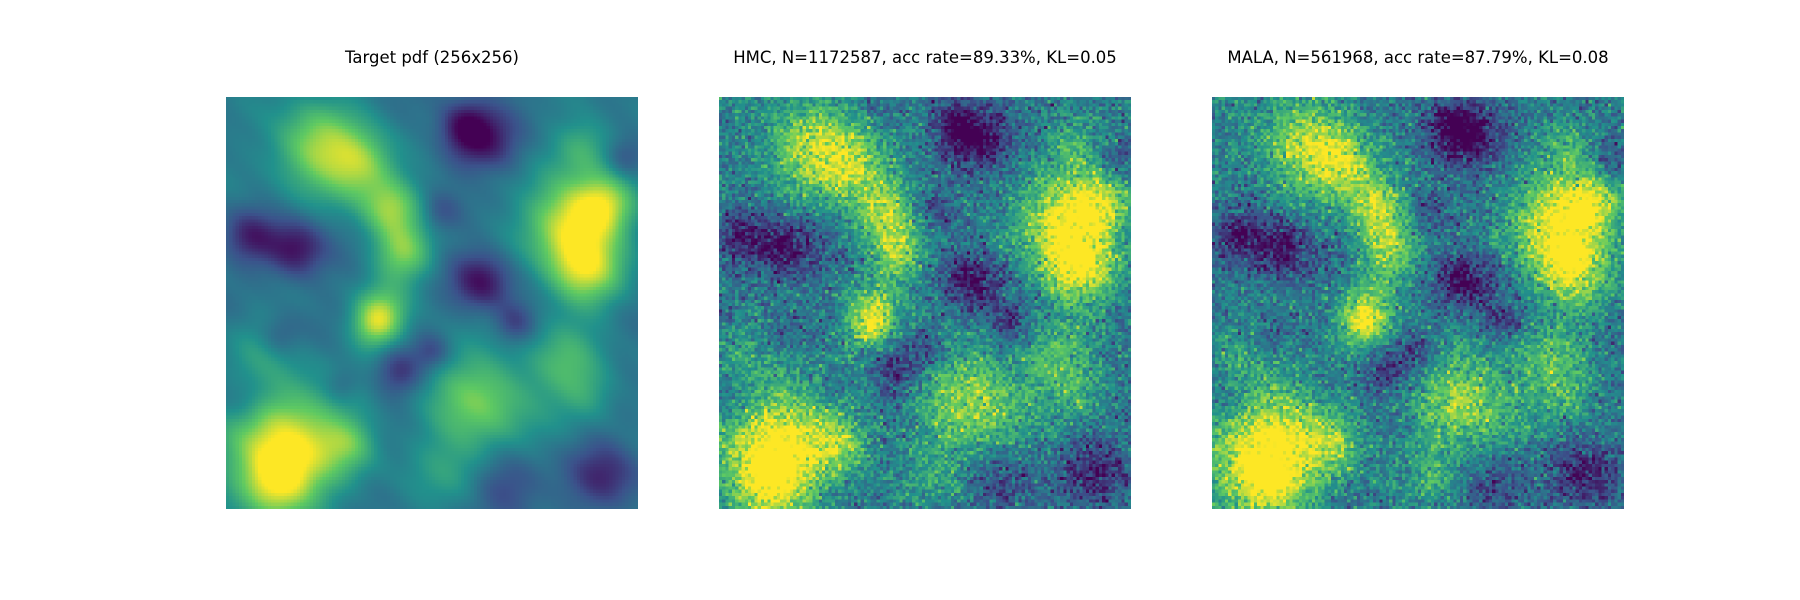  Describe the element at coordinates (1418, 57) in the screenshot. I see `panel-mala-title: MALA, N=561968, acc rate=87.79%, KL=0.08` at that location.